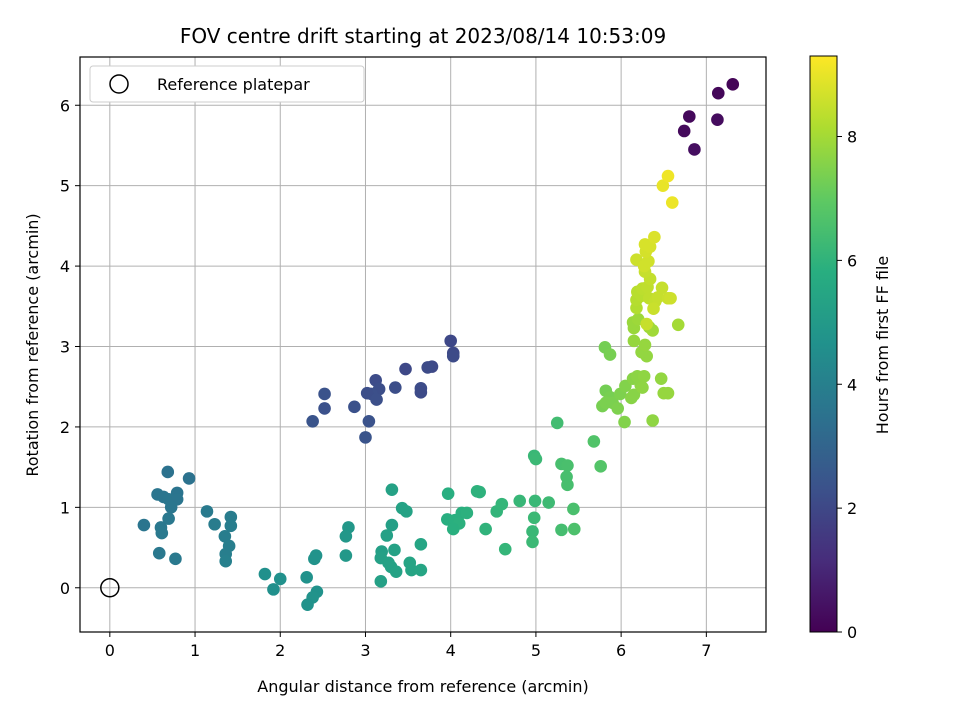  What do you see at coordinates (65, 507) in the screenshot?
I see `y-tick-label: 1` at bounding box center [65, 507].